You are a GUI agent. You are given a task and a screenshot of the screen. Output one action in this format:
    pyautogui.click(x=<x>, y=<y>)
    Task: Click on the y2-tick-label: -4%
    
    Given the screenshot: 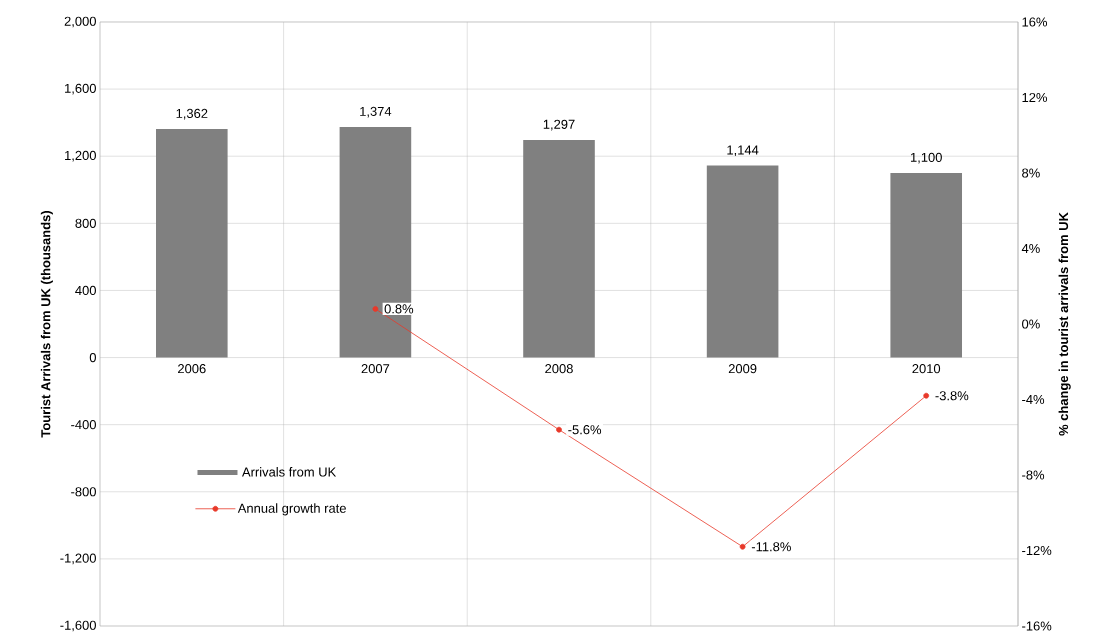 What is the action you would take?
    pyautogui.click(x=1033, y=399)
    